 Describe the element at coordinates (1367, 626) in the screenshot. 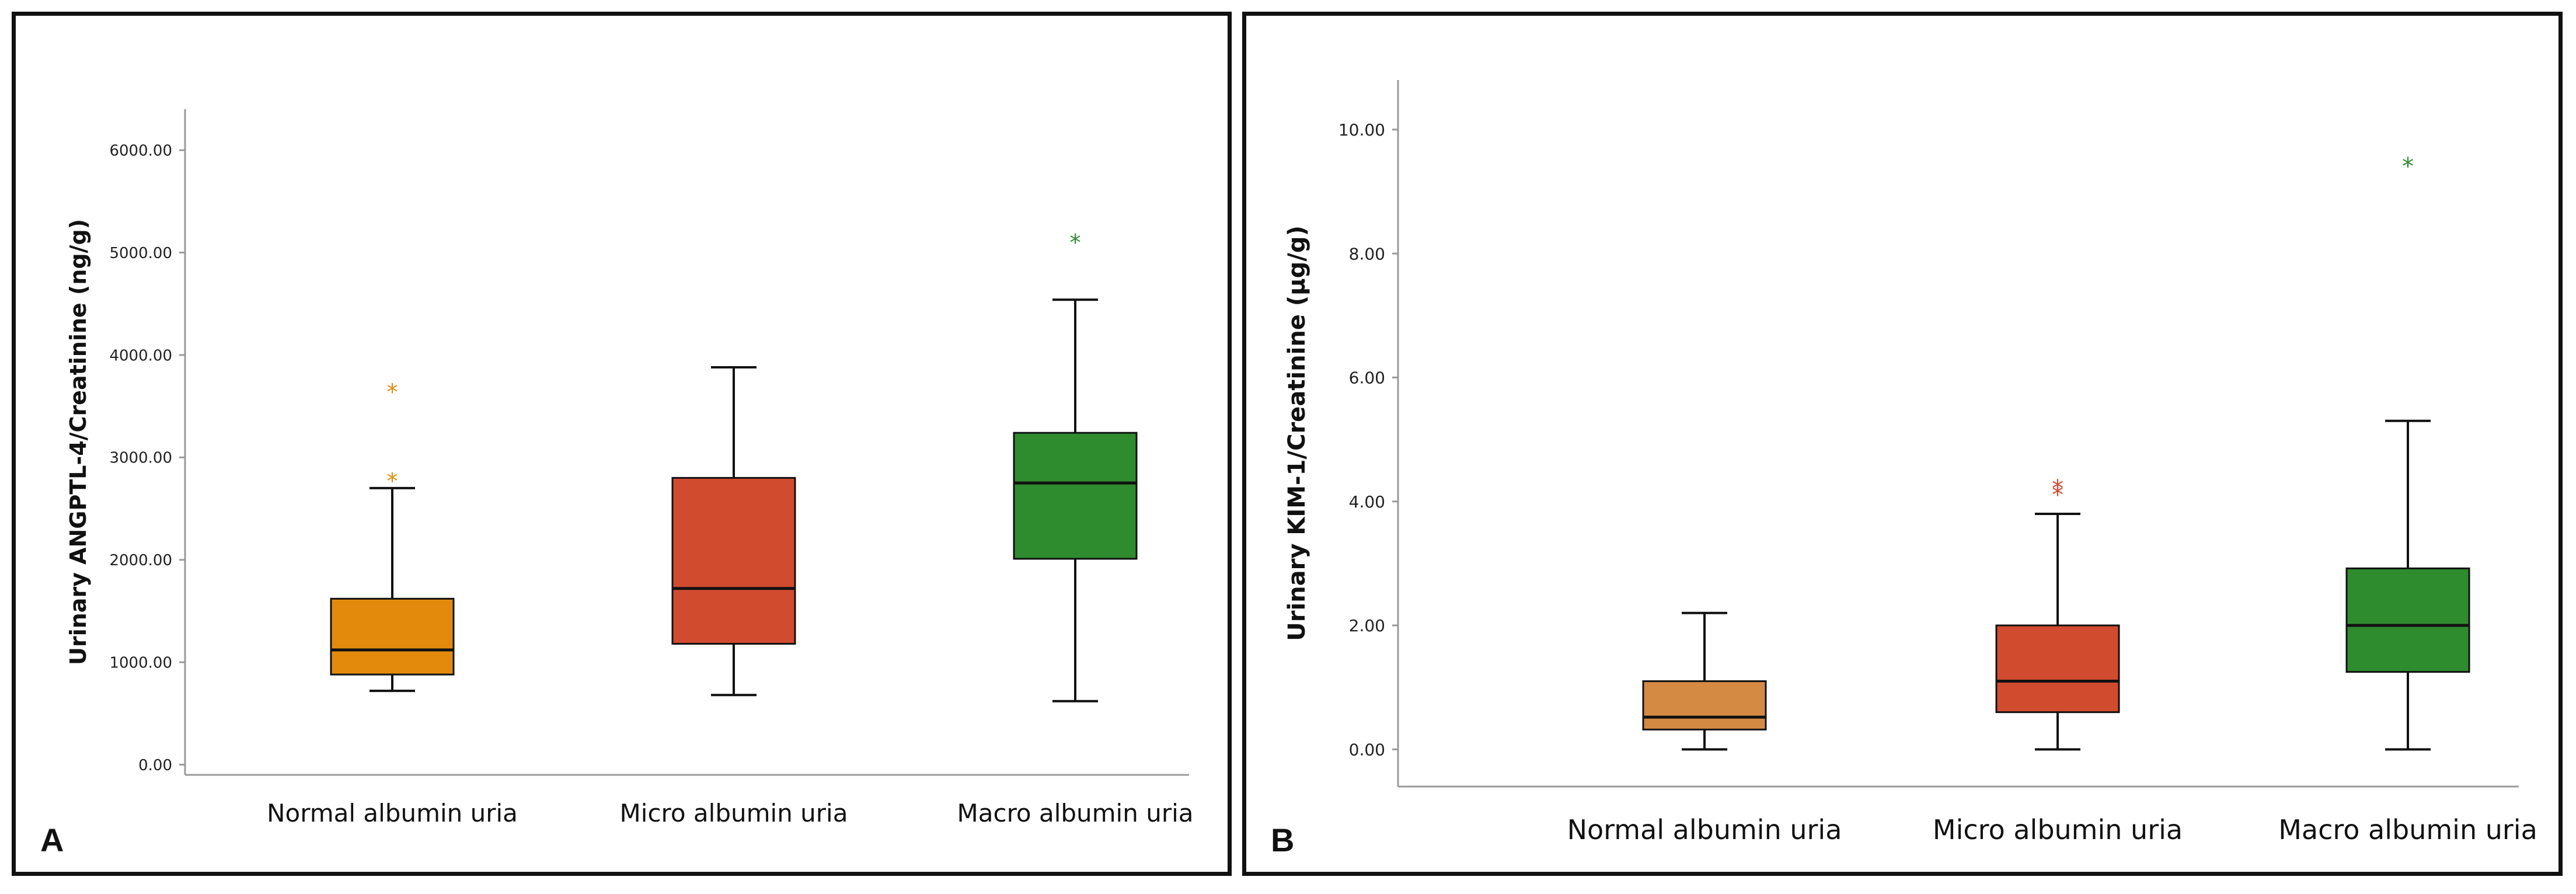

I see `y-tick-label-b: 2.00` at that location.